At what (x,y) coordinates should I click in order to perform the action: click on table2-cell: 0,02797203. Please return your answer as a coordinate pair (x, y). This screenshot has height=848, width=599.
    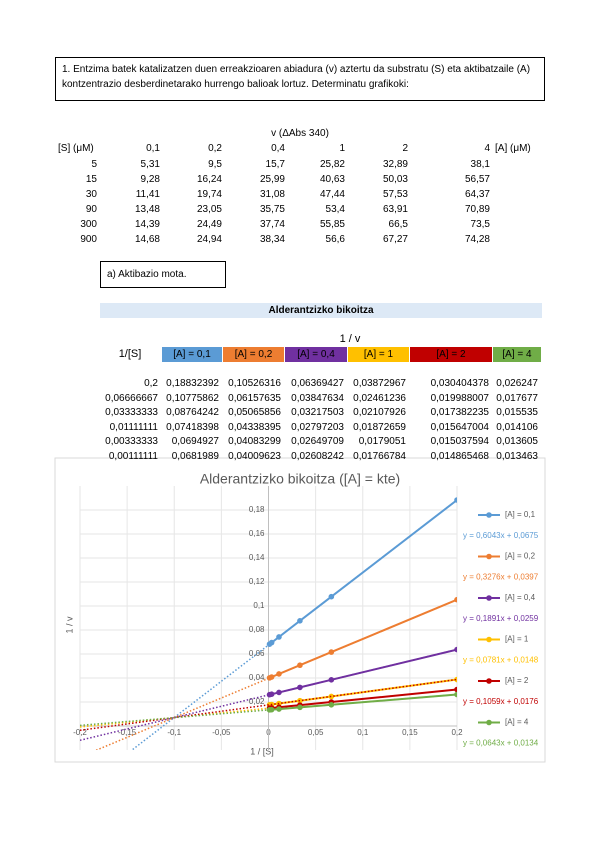
    Looking at the image, I should click on (317, 427).